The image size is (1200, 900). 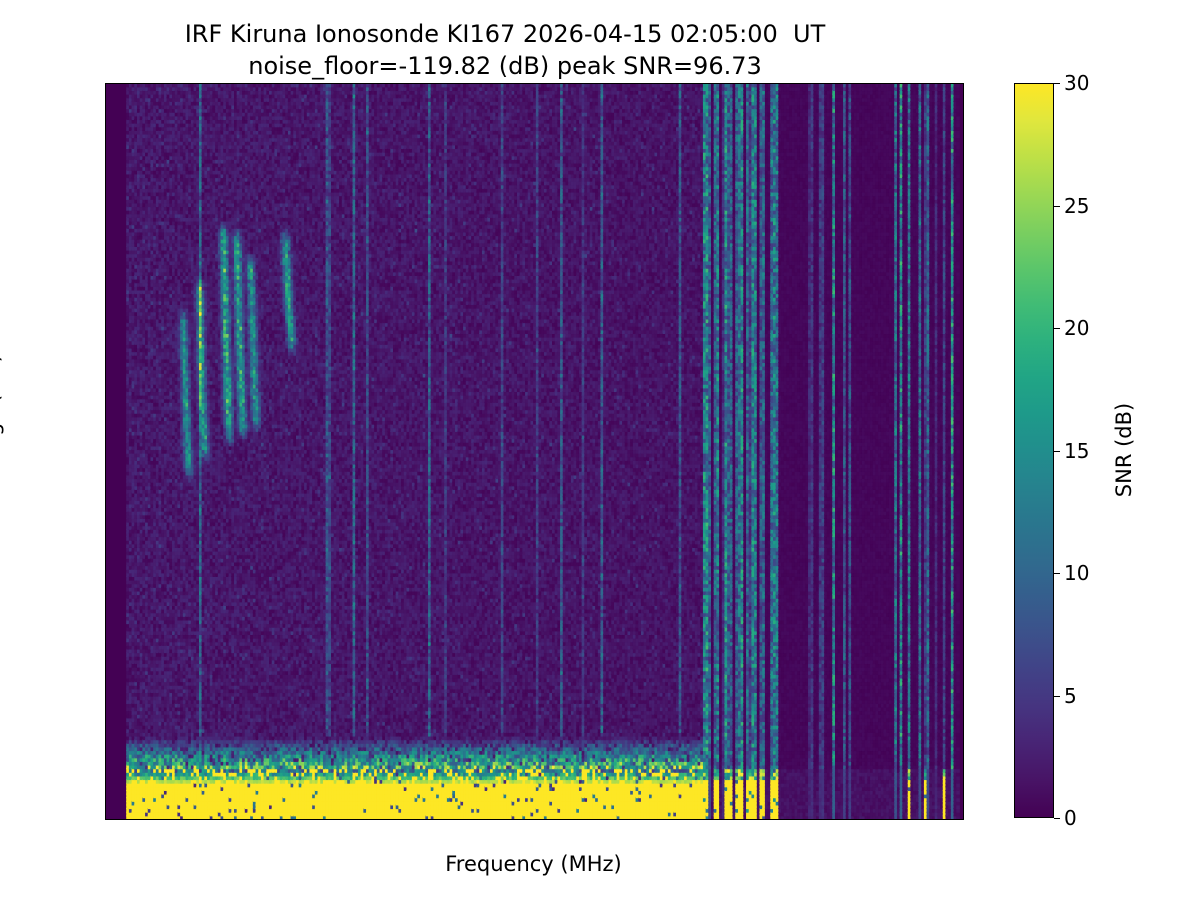 I want to click on colorbar-tick-label: 0, so click(x=1070, y=818).